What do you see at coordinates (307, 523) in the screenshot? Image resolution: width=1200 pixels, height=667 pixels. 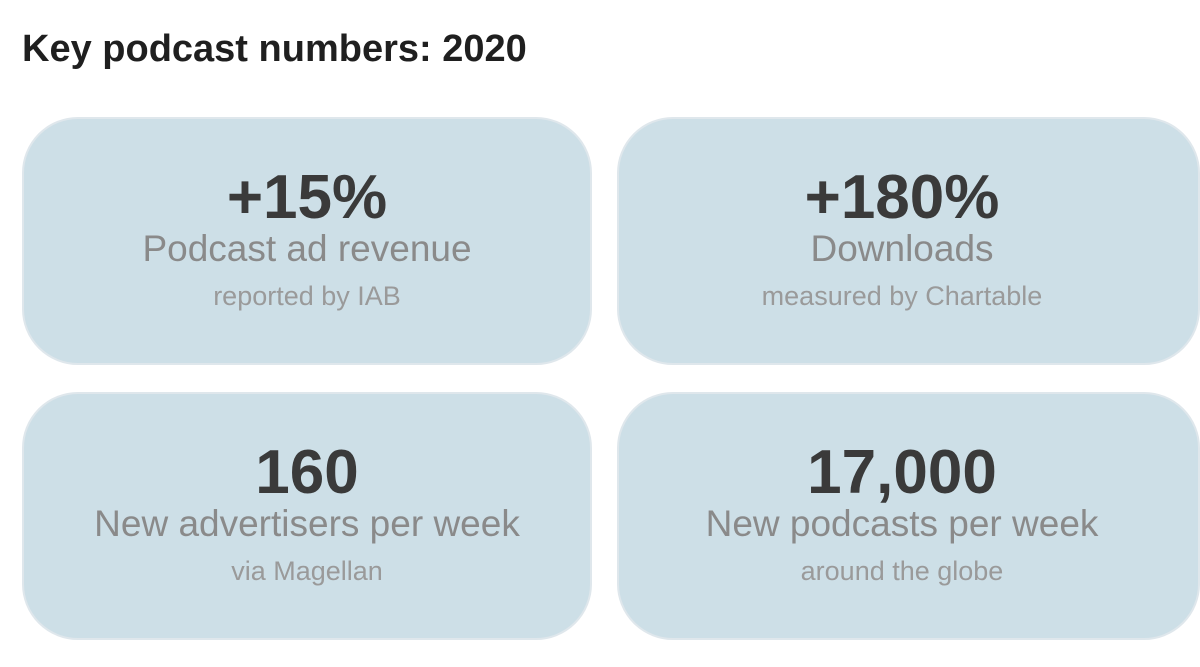 I see `stat-label: New advertisers per week` at bounding box center [307, 523].